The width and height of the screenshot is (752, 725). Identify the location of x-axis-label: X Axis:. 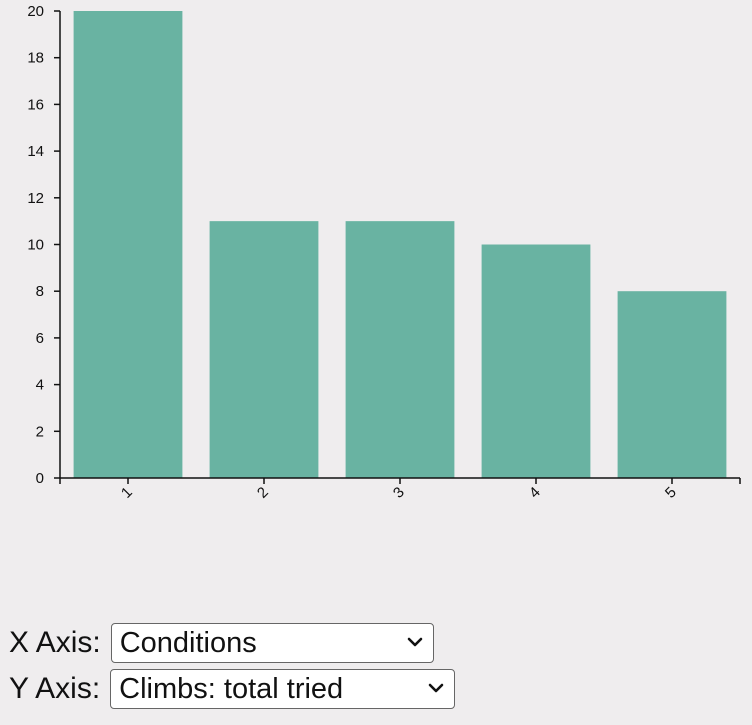
(55, 642).